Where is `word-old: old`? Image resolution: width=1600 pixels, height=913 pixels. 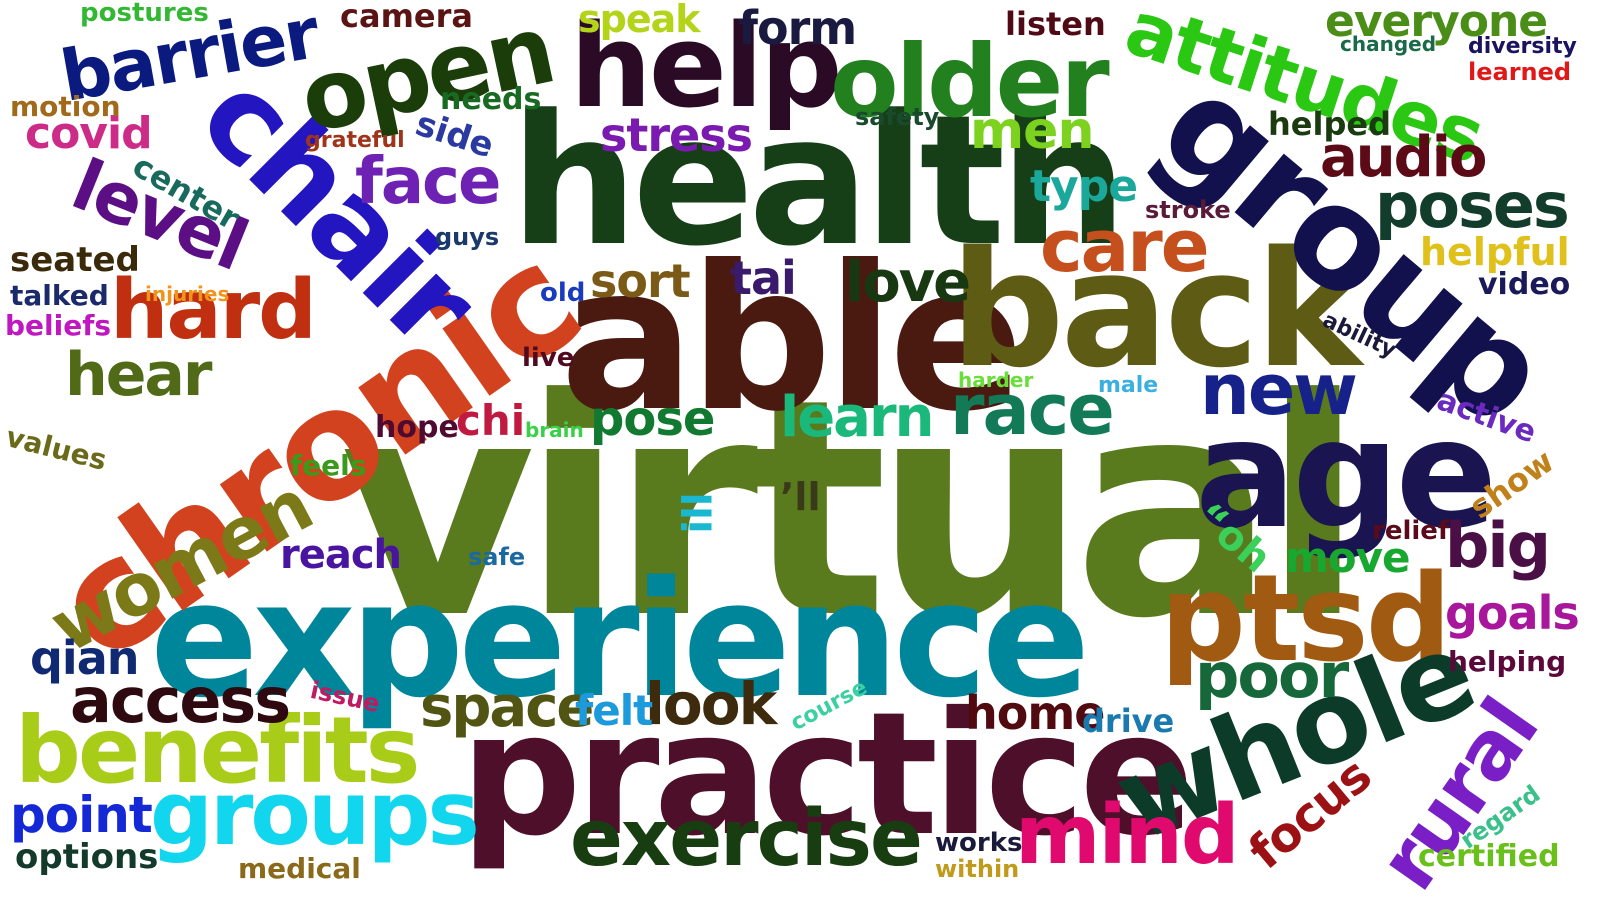 word-old: old is located at coordinates (563, 293).